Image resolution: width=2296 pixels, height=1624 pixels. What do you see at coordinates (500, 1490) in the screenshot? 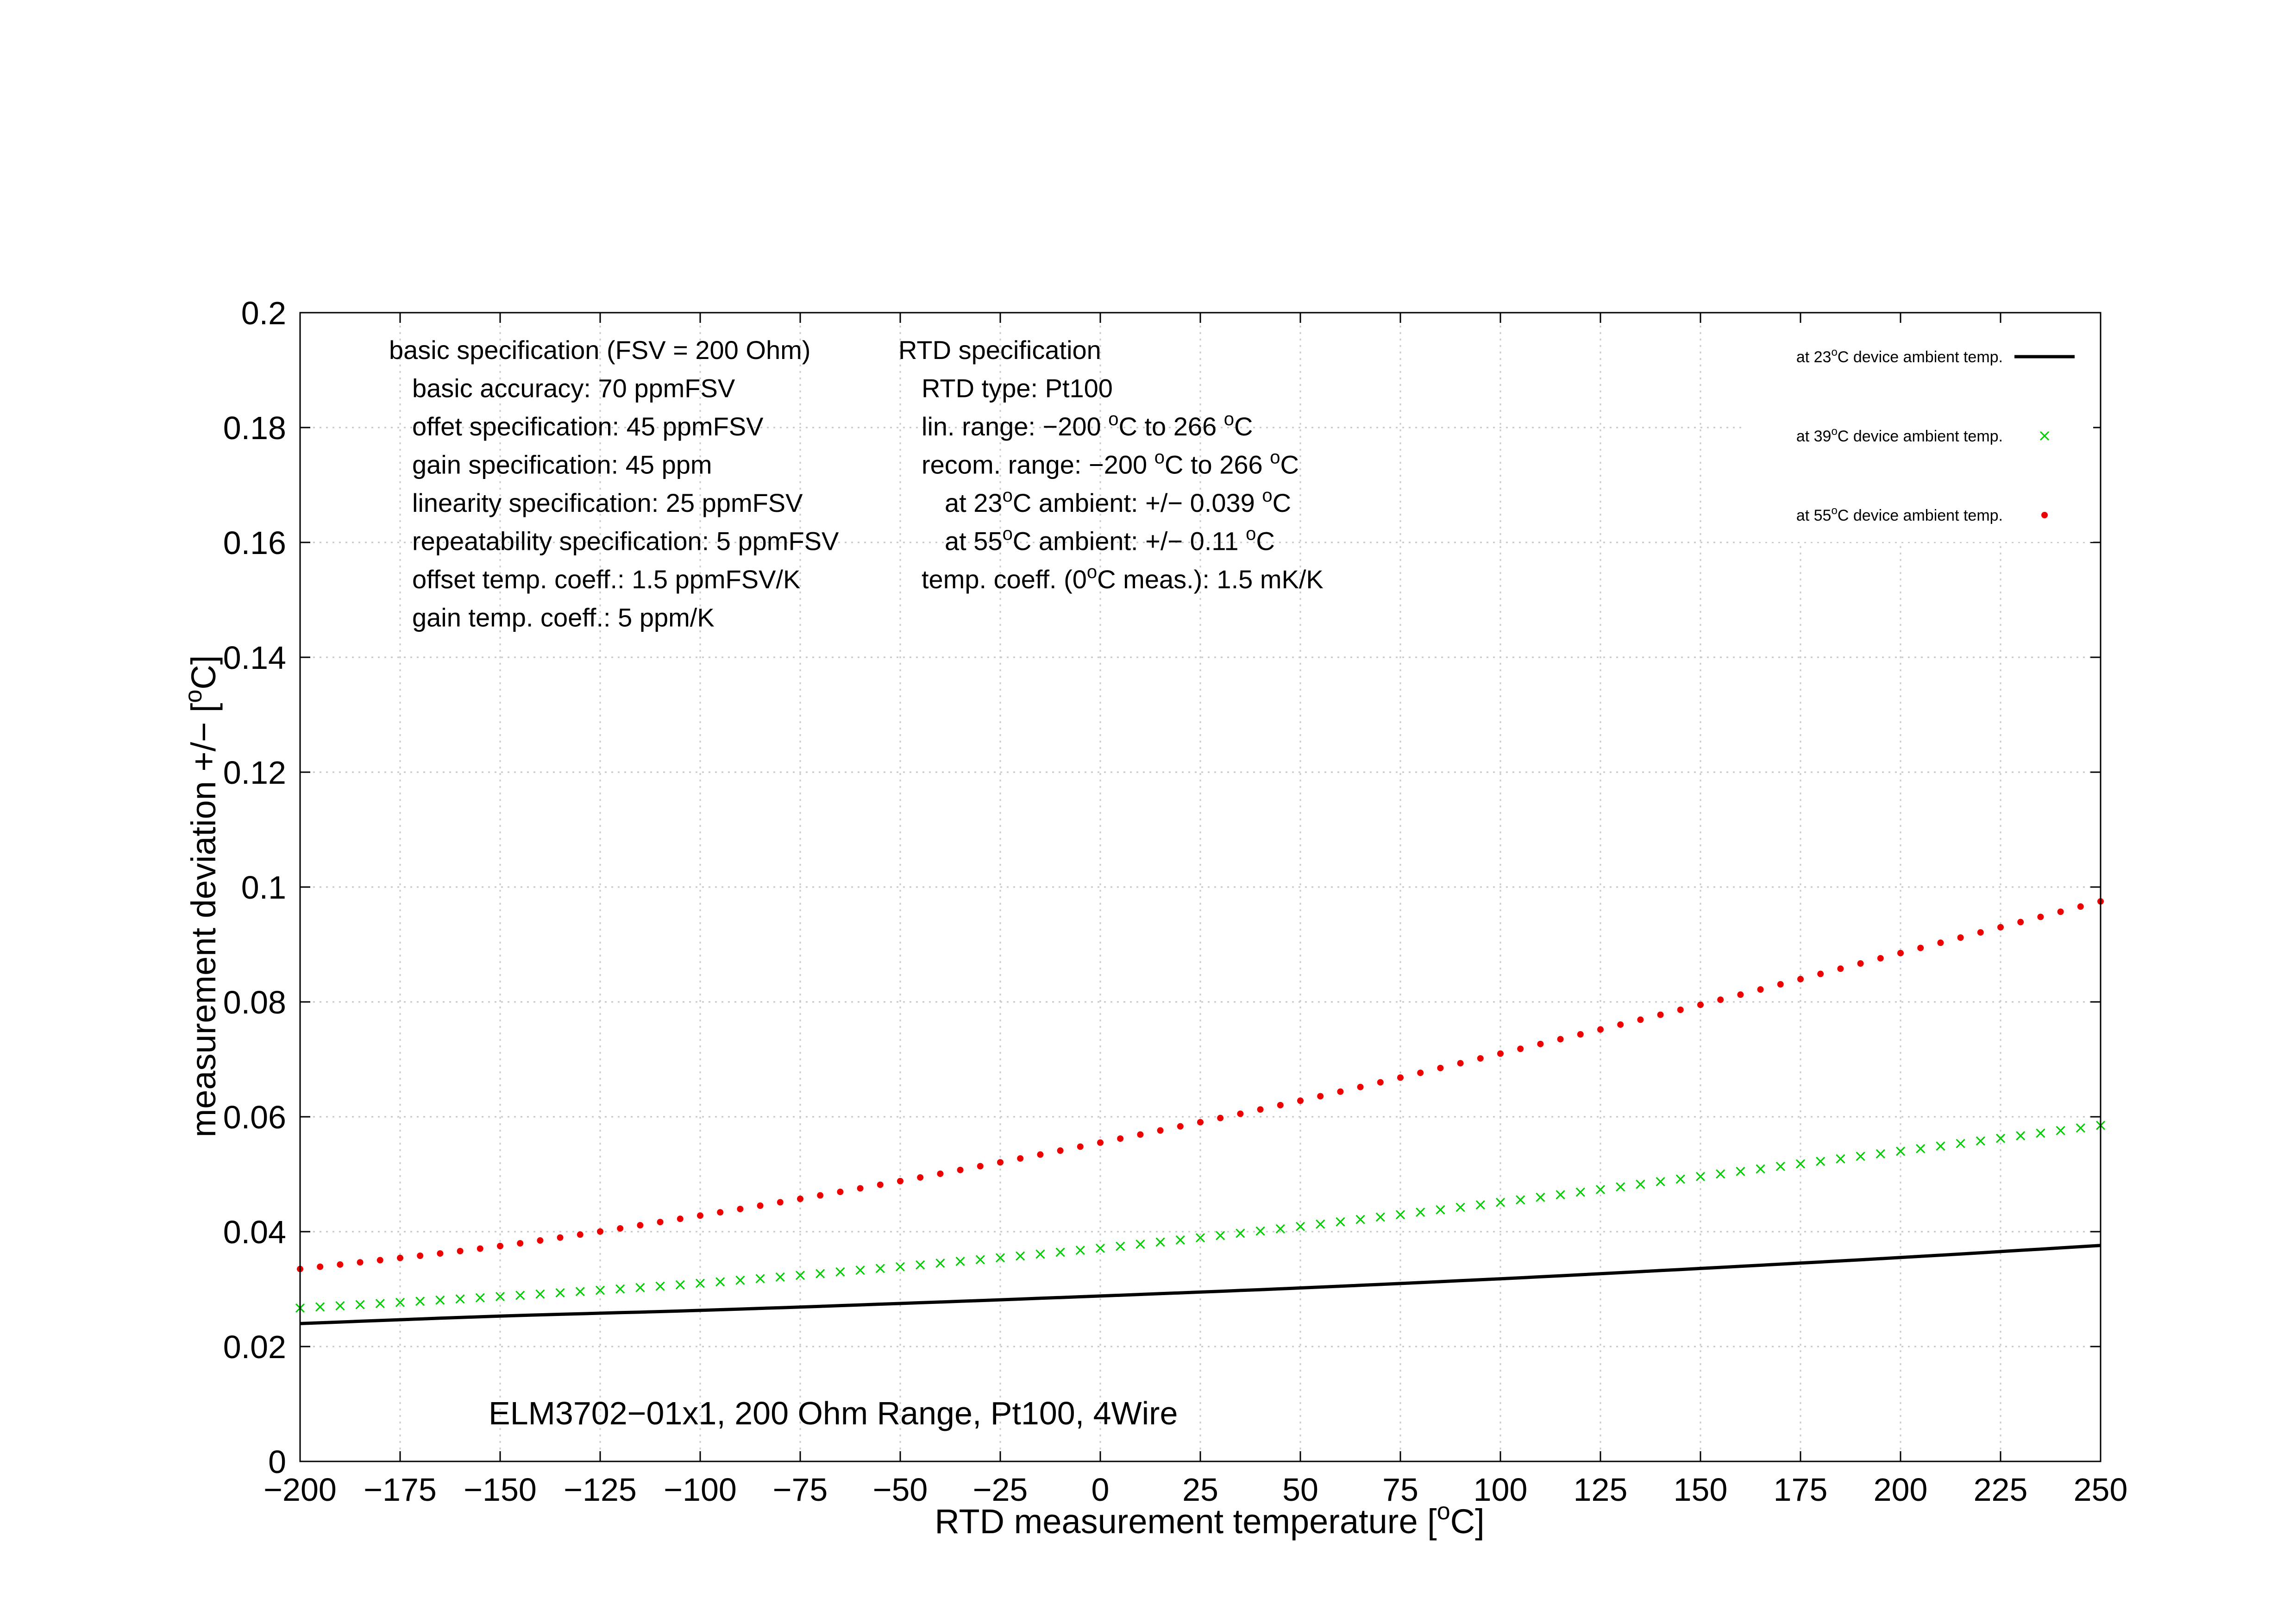
I see `x-tick-label: −150` at bounding box center [500, 1490].